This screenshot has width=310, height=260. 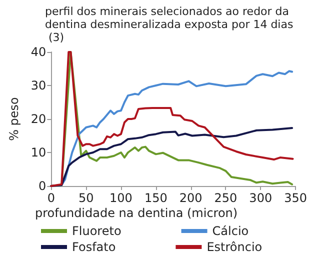 I want to click on x-tick-label: 300, so click(x=260, y=198).